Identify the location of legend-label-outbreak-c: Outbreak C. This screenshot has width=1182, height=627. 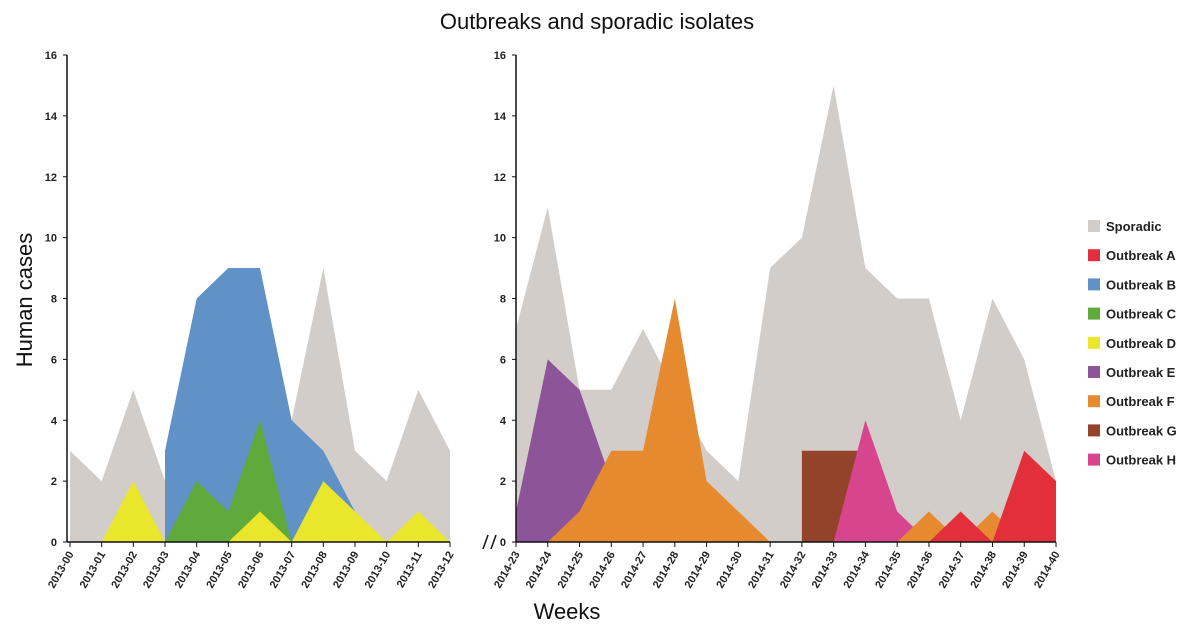
(1141, 314).